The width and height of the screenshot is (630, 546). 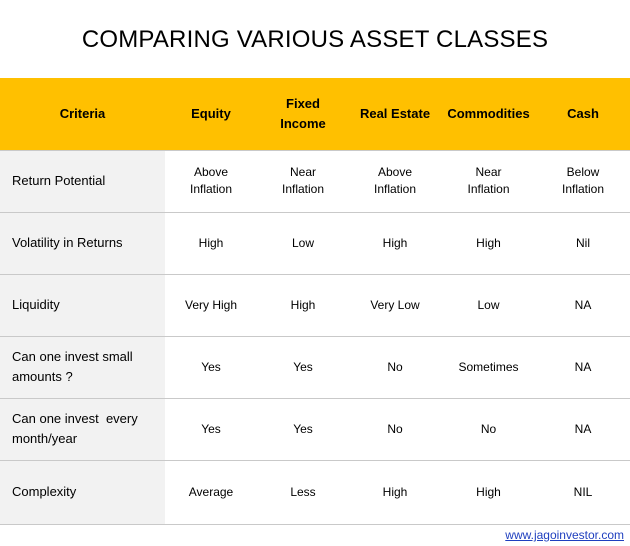 I want to click on table-cell: Very Low, so click(x=395, y=304).